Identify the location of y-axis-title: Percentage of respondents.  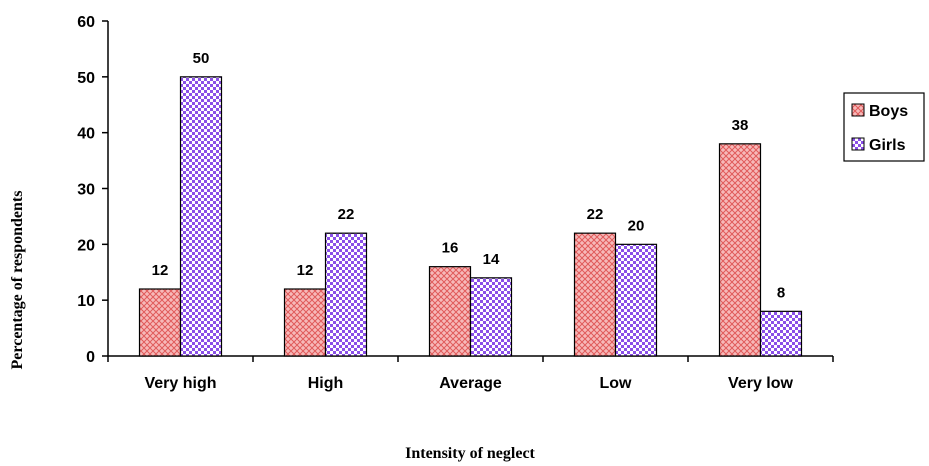
(17, 280).